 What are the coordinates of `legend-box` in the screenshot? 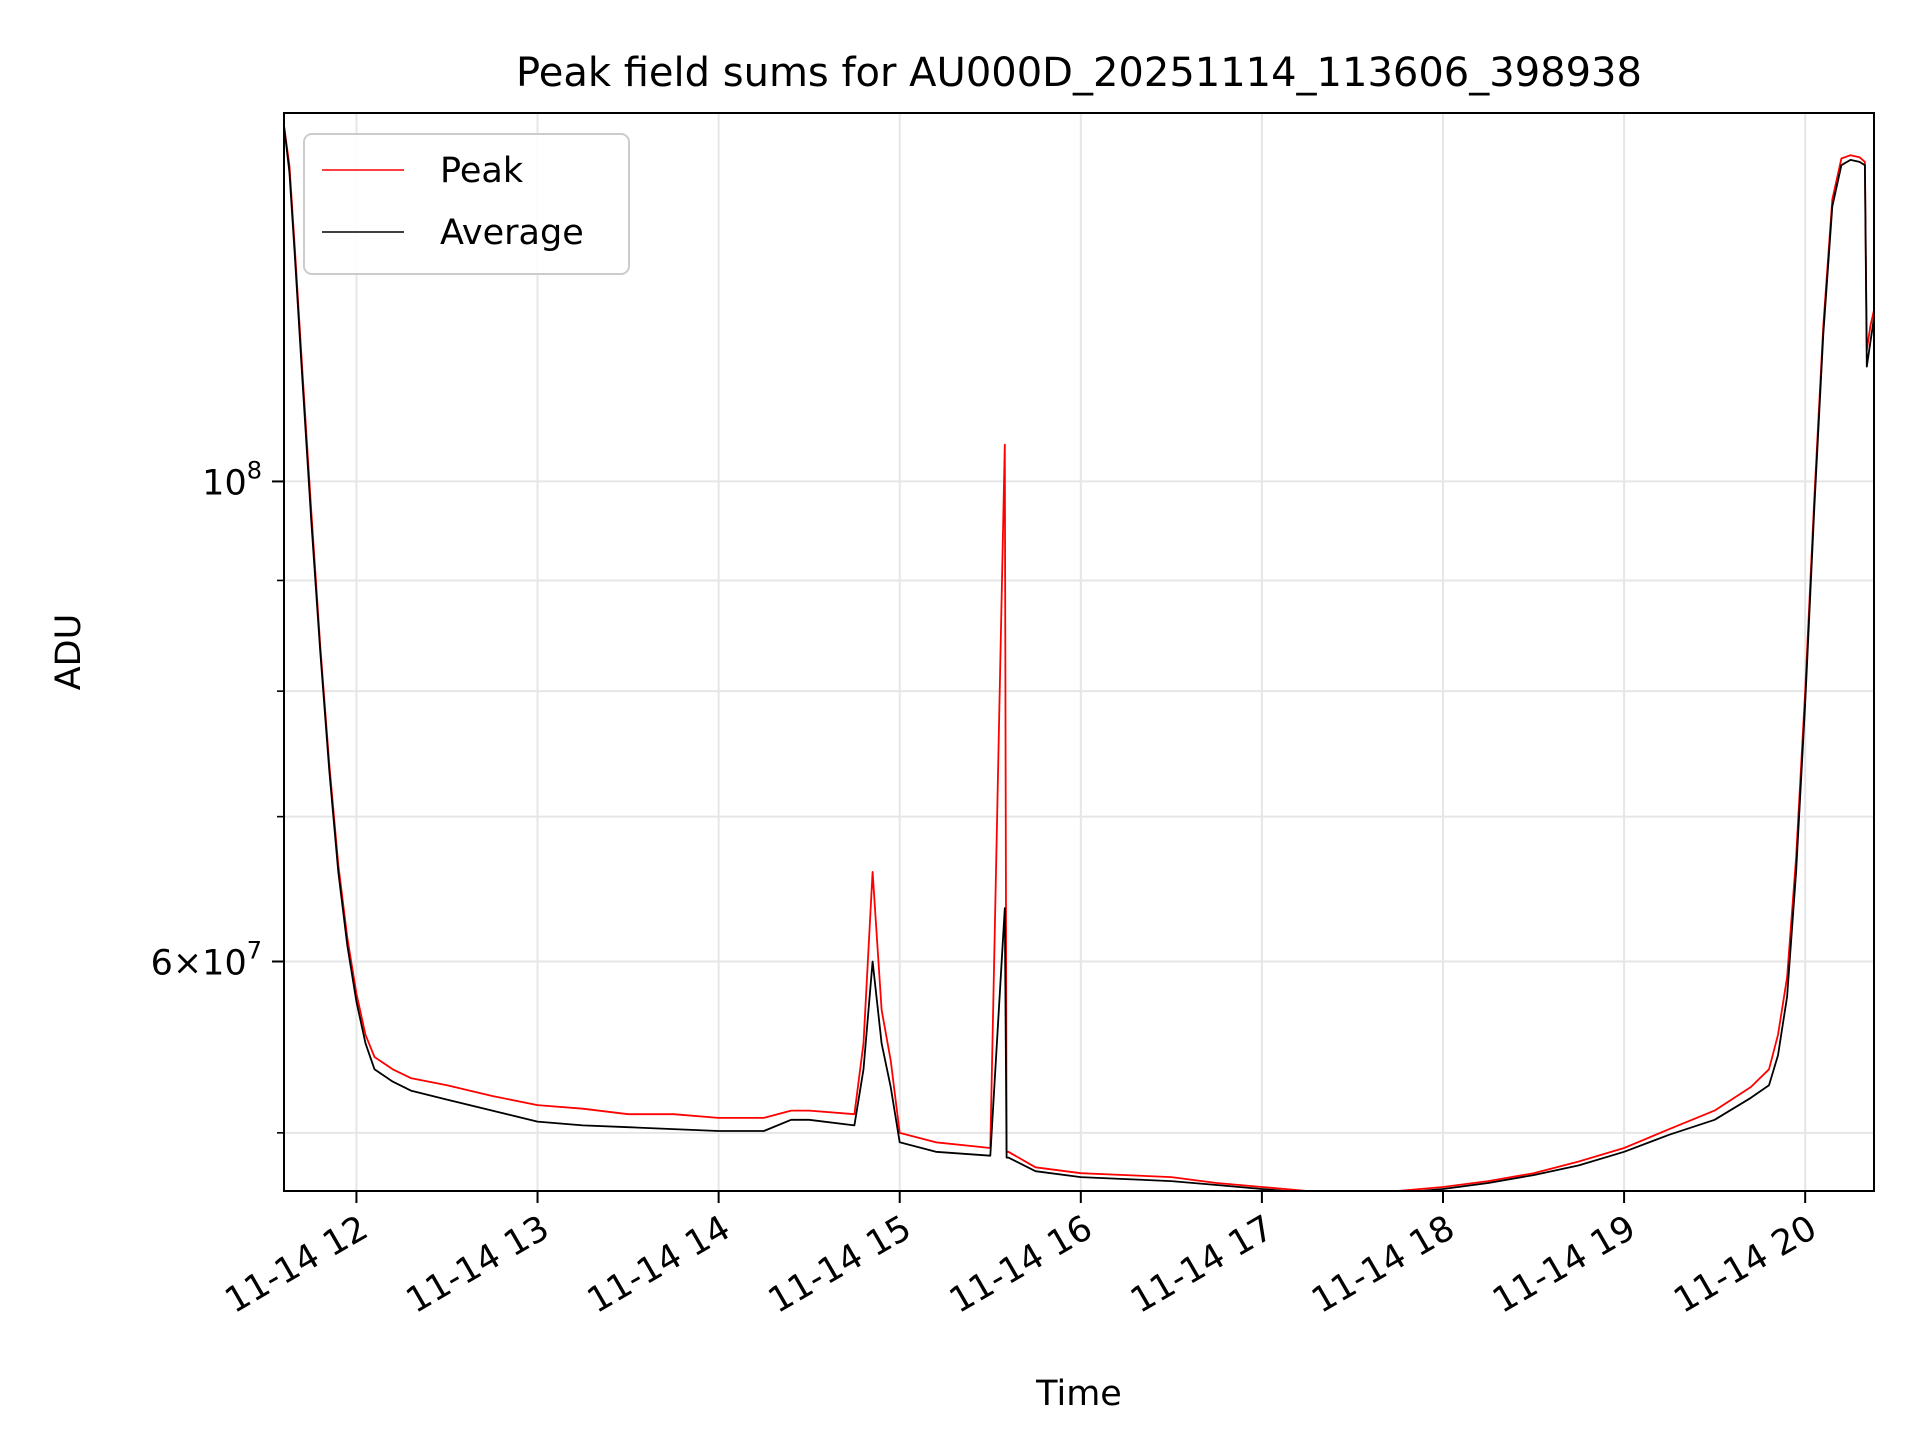 It's located at (466, 204).